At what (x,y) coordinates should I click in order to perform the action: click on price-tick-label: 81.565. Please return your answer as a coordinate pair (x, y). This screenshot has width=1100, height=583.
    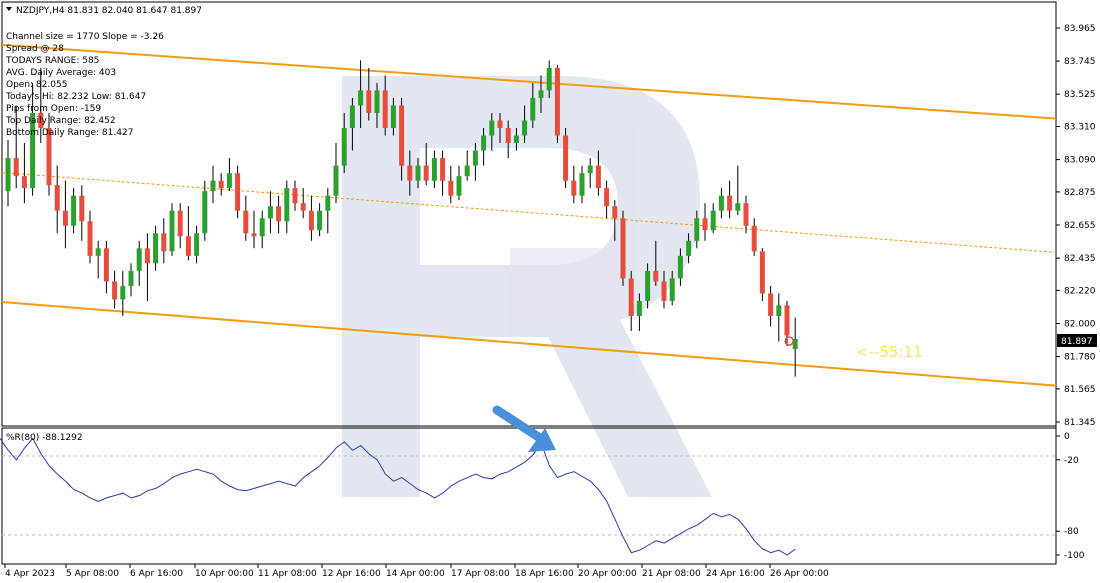
    Looking at the image, I should click on (1080, 390).